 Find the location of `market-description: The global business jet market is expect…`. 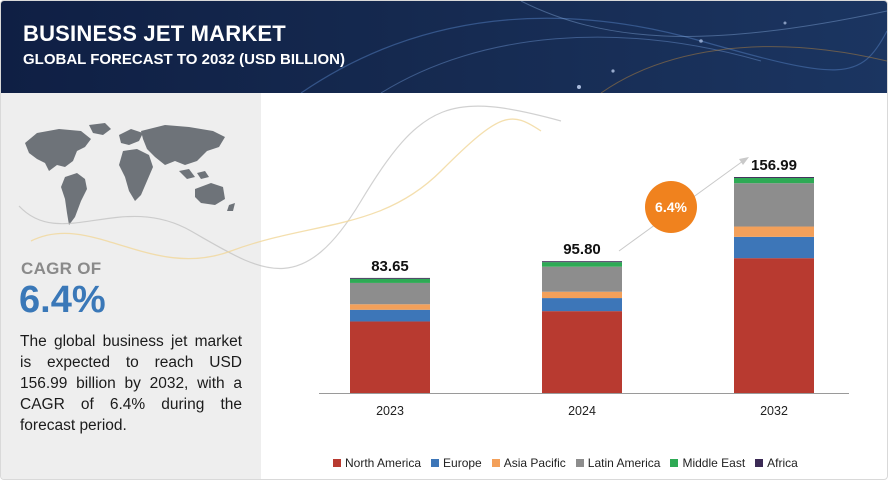

market-description: The global business jet market is expect… is located at coordinates (131, 383).